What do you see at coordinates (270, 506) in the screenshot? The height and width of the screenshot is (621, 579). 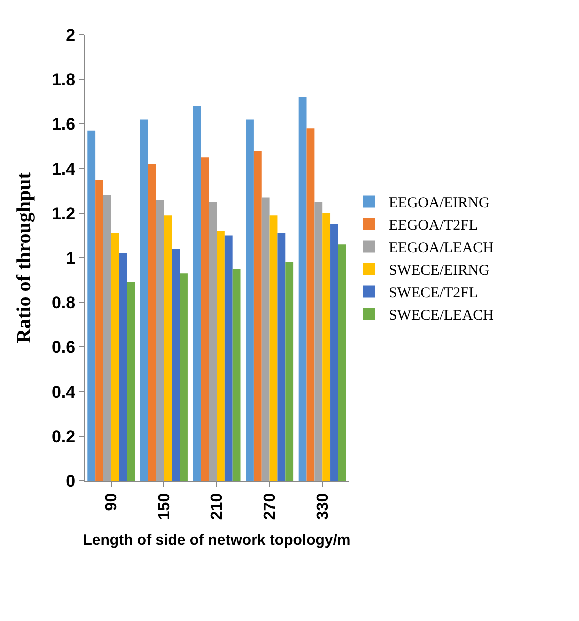 I see `x-tick-label: 270` at bounding box center [270, 506].